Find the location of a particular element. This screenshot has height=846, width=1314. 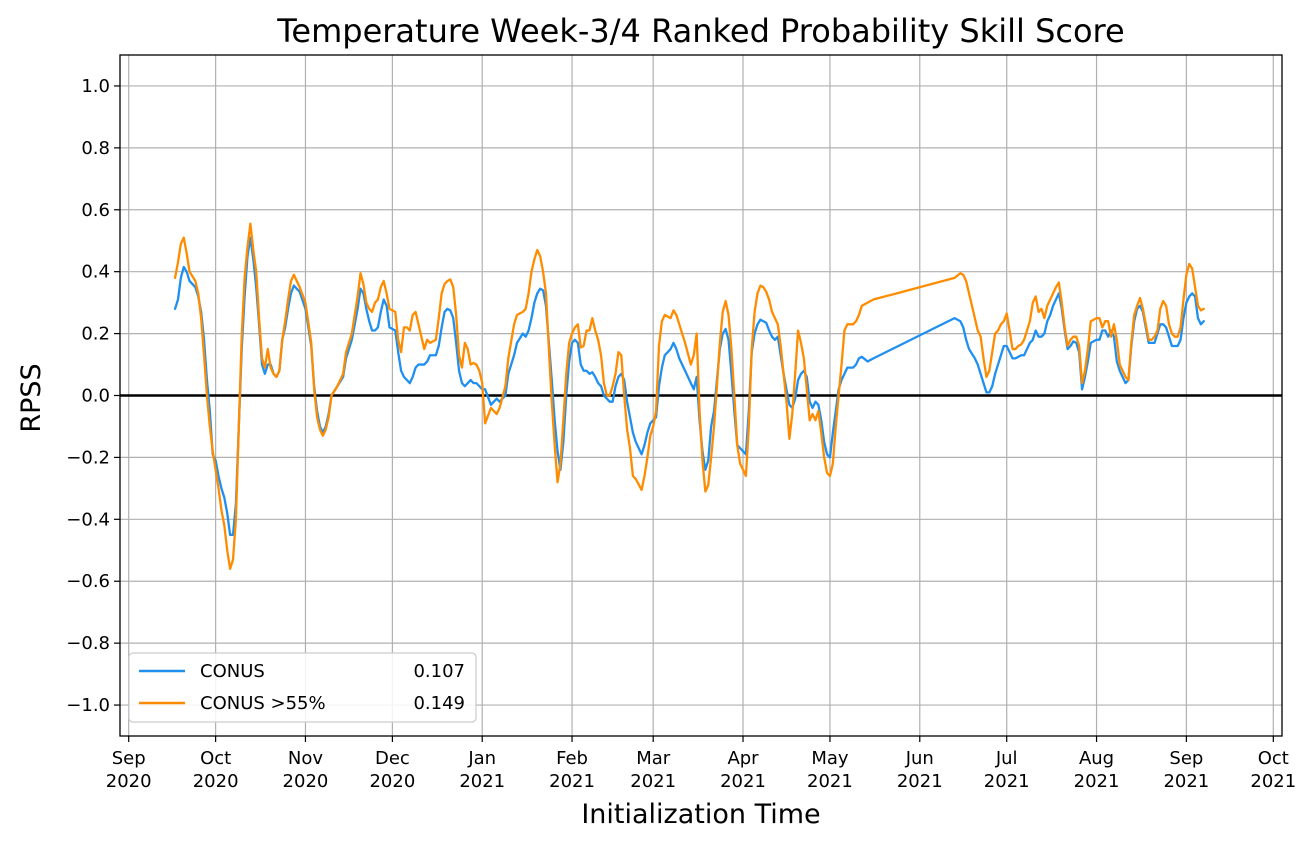

y-tick-label: 0.6 is located at coordinates (95, 210).